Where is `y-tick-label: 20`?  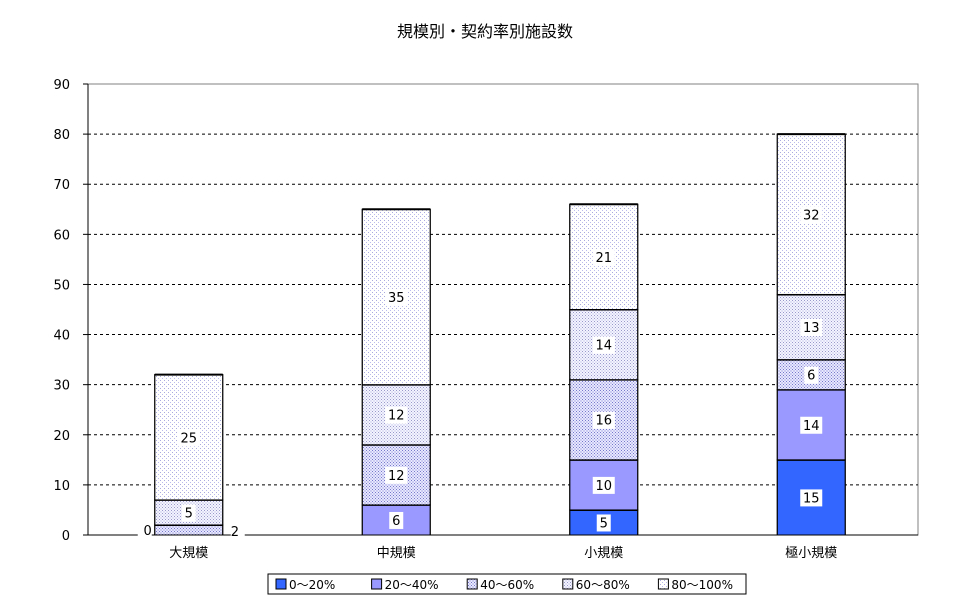
y-tick-label: 20 is located at coordinates (61, 436).